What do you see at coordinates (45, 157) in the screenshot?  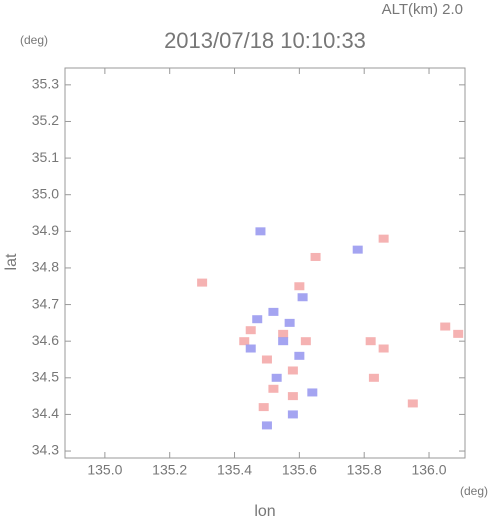 I see `y-tick-label: 35.1` at bounding box center [45, 157].